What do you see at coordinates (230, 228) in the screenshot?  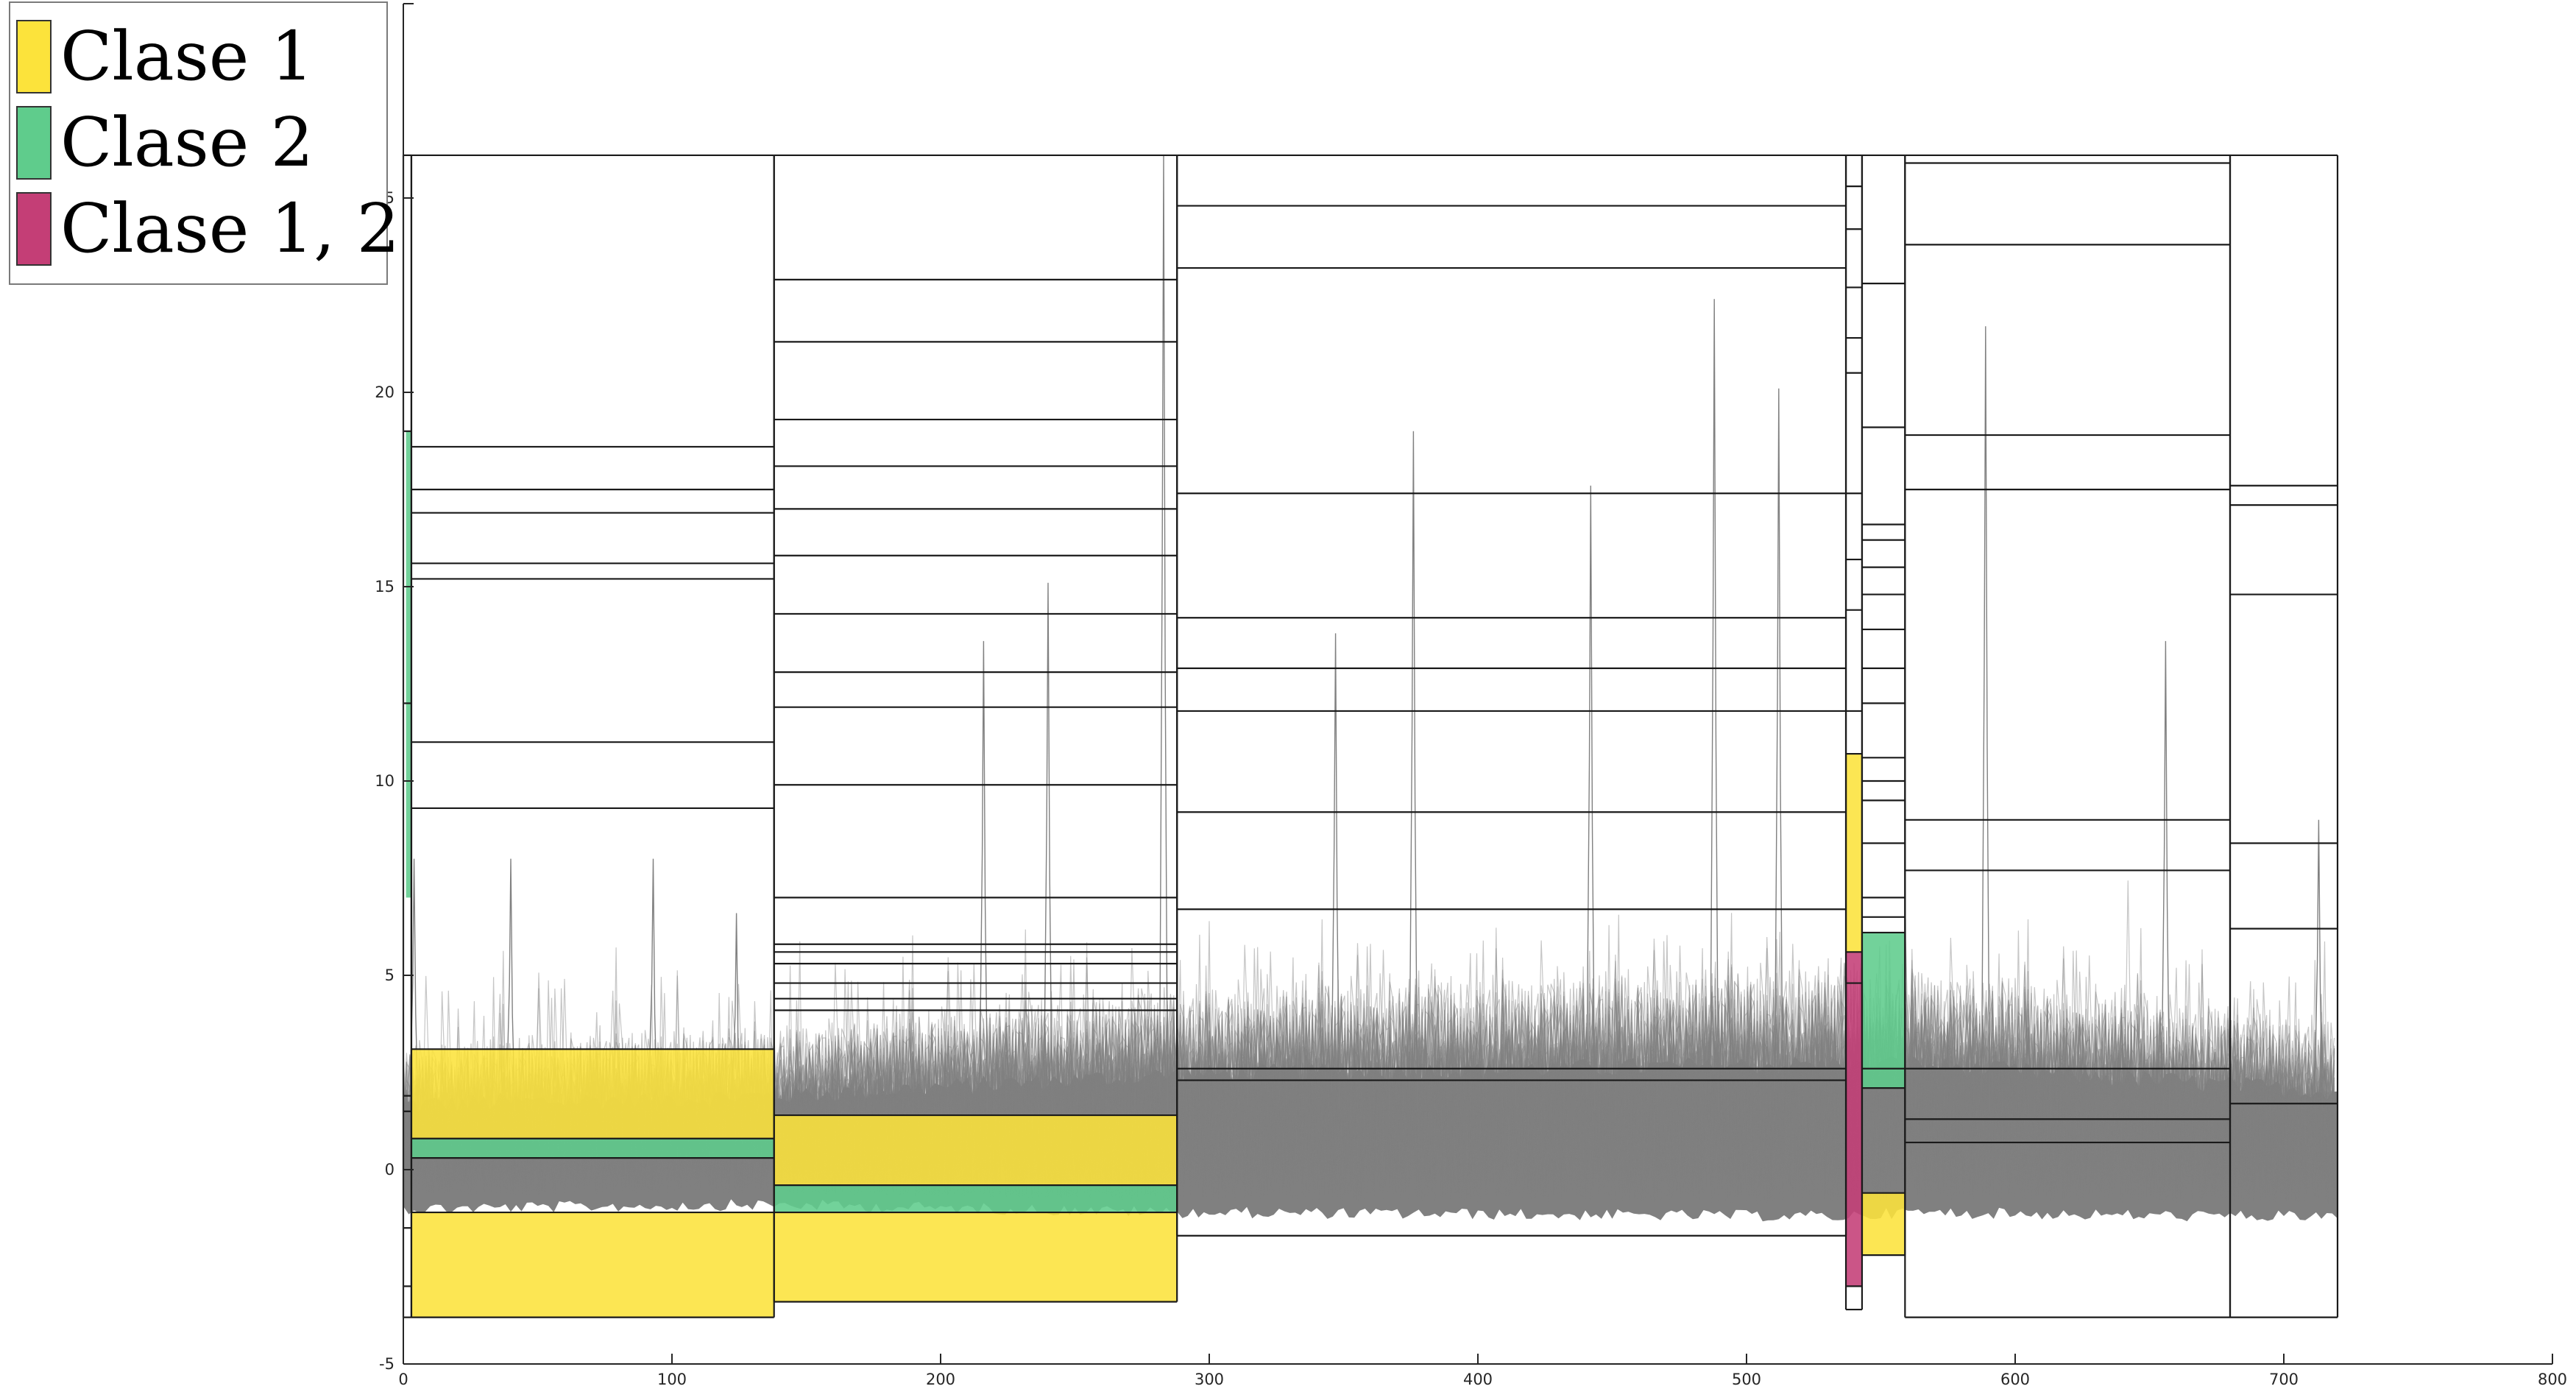 I see `legend-label-clase-1-2: Clase 1, 2` at bounding box center [230, 228].